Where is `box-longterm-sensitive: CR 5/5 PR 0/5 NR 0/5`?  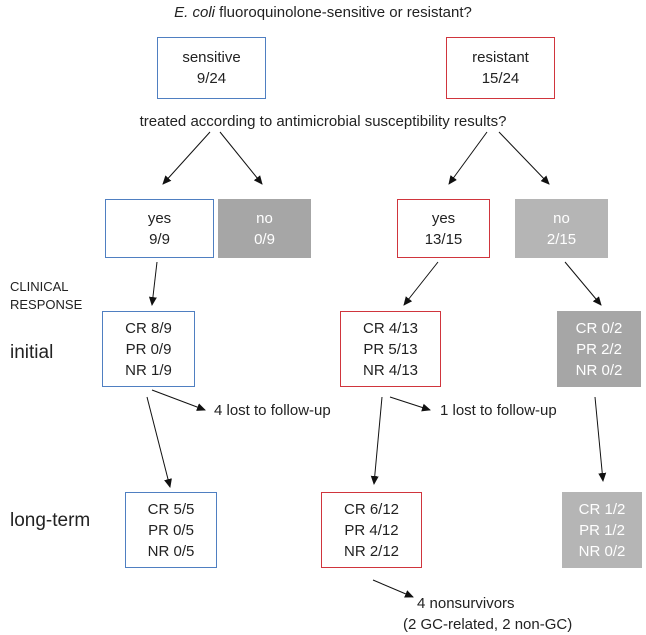
box-longterm-sensitive: CR 5/5 PR 0/5 NR 0/5 is located at coordinates (171, 530).